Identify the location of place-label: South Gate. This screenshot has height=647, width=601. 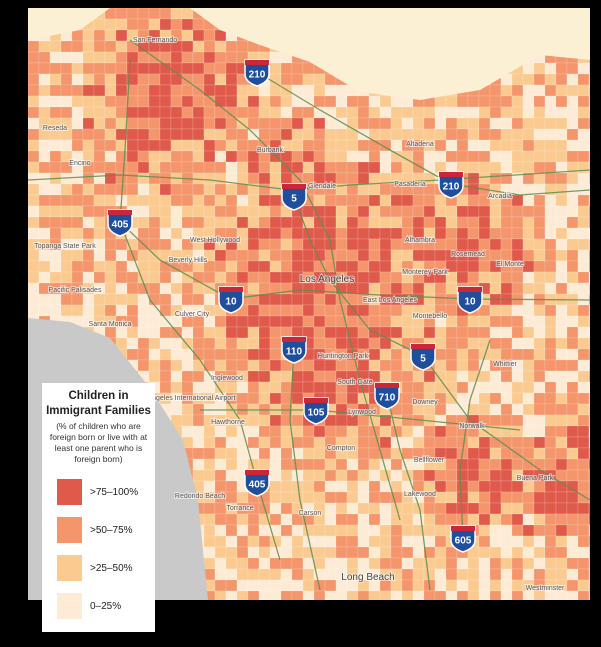
(355, 382).